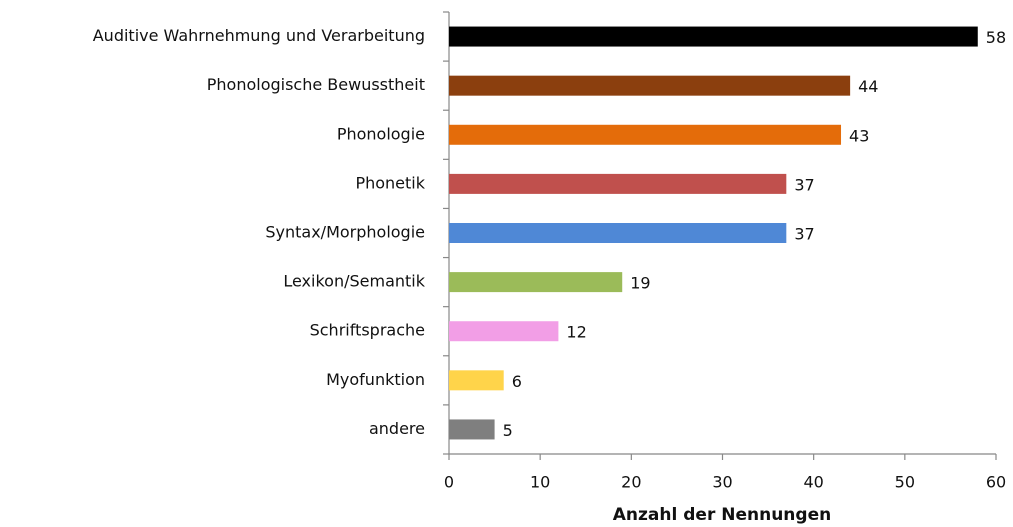 The width and height of the screenshot is (1013, 527). I want to click on y-tick-label: andere, so click(397, 428).